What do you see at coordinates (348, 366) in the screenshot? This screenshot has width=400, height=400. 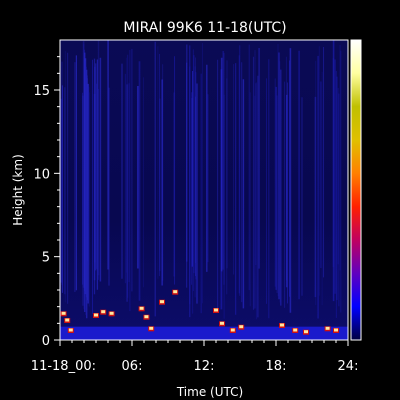 I see `x-tick-label: 24:` at bounding box center [348, 366].